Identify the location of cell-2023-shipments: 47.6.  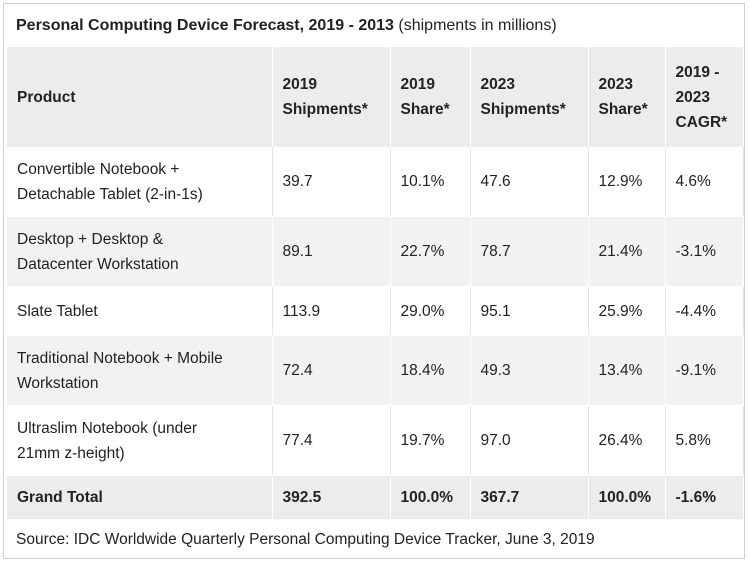
(529, 182).